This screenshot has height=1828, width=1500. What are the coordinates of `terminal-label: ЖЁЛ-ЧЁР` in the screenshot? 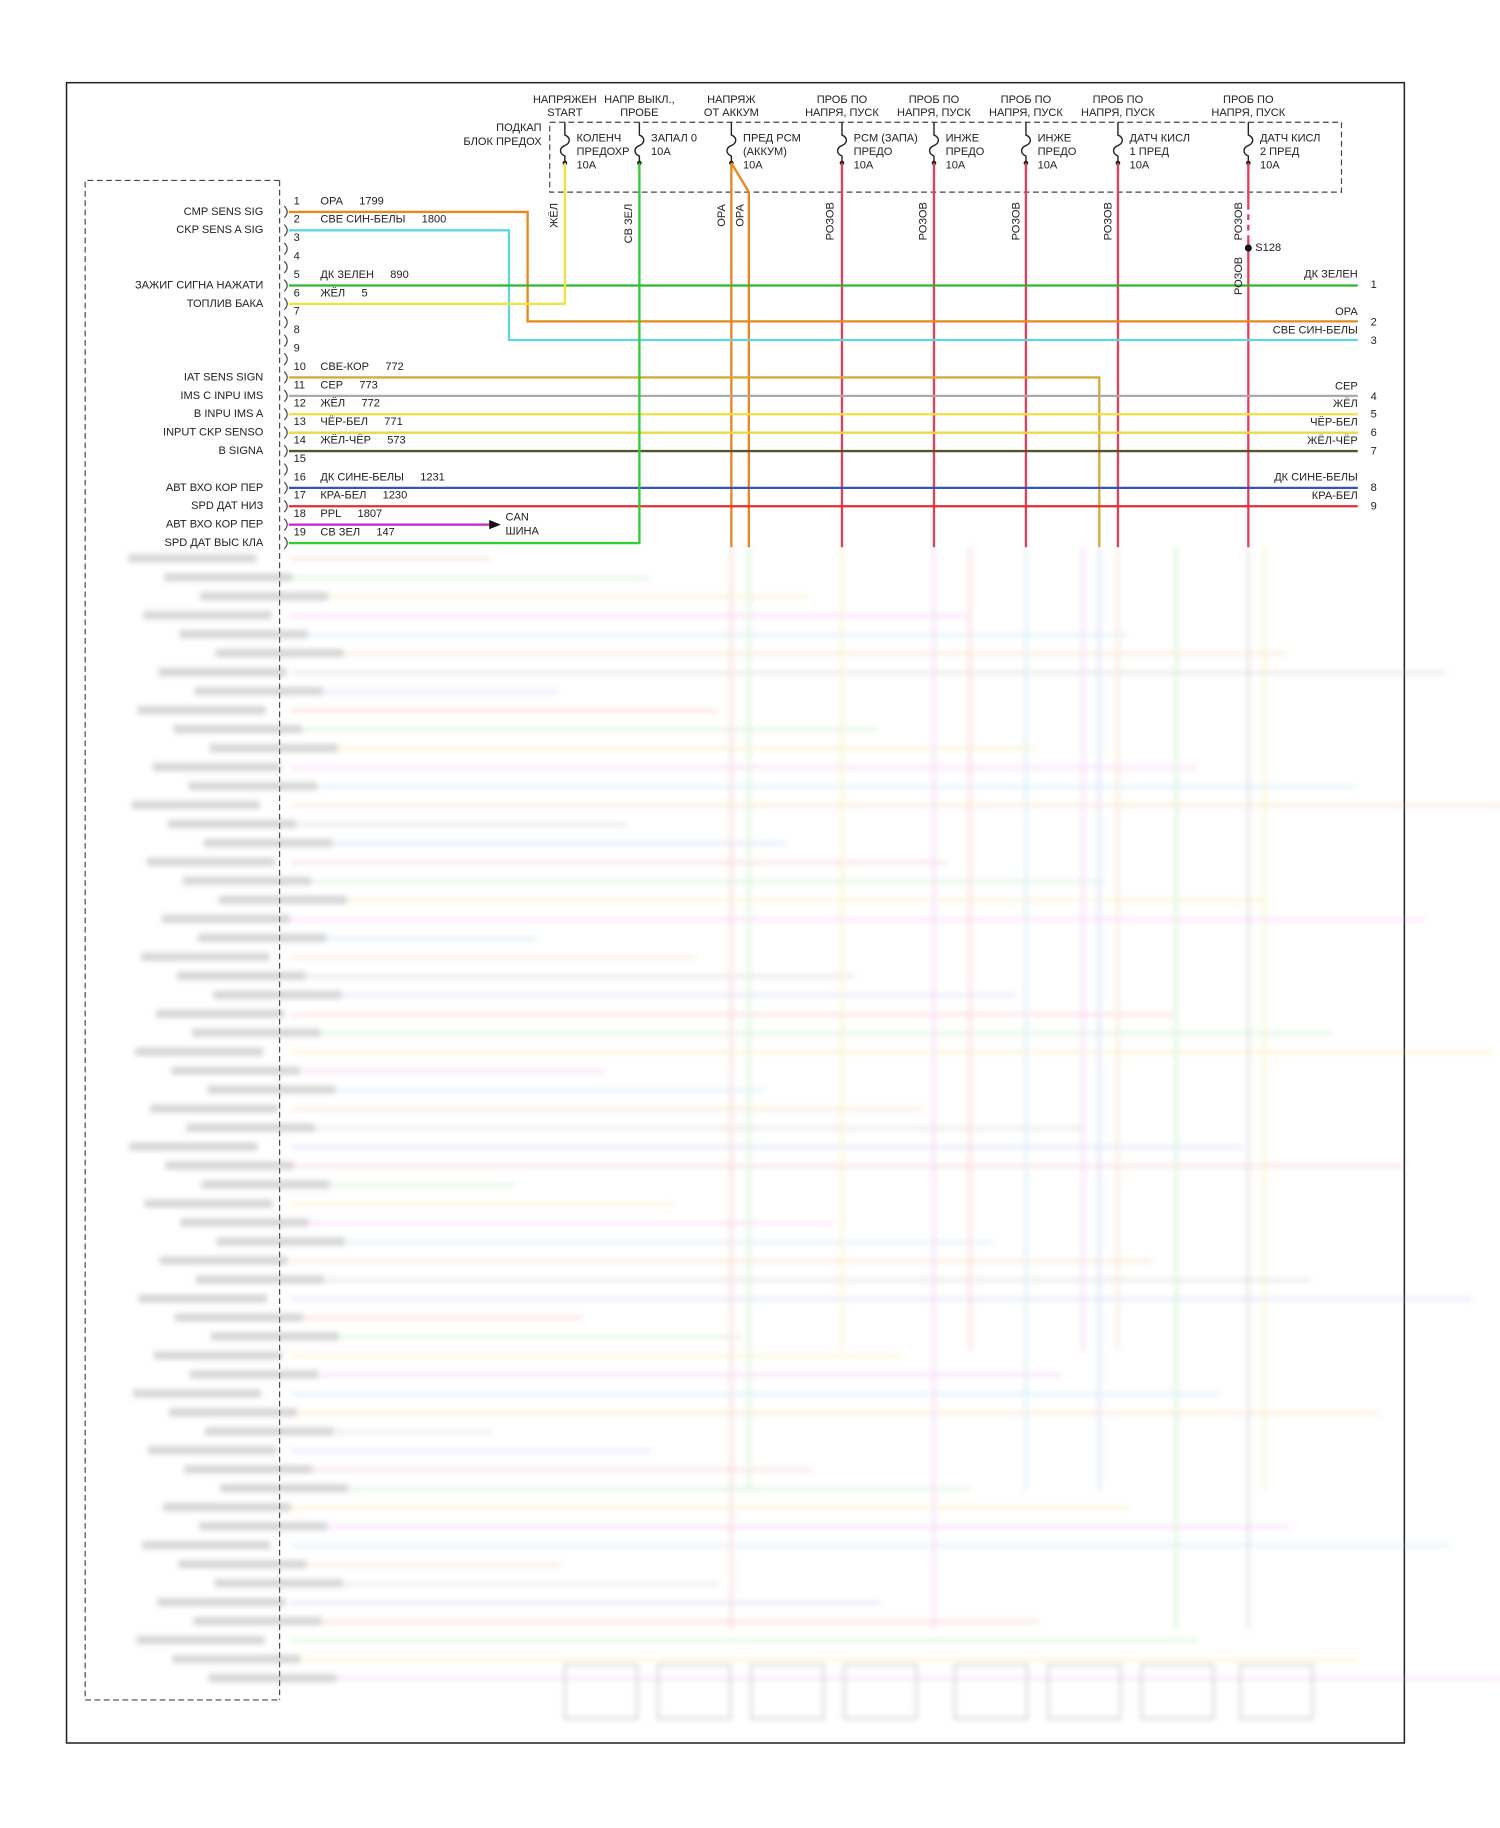 It's located at (1332, 441).